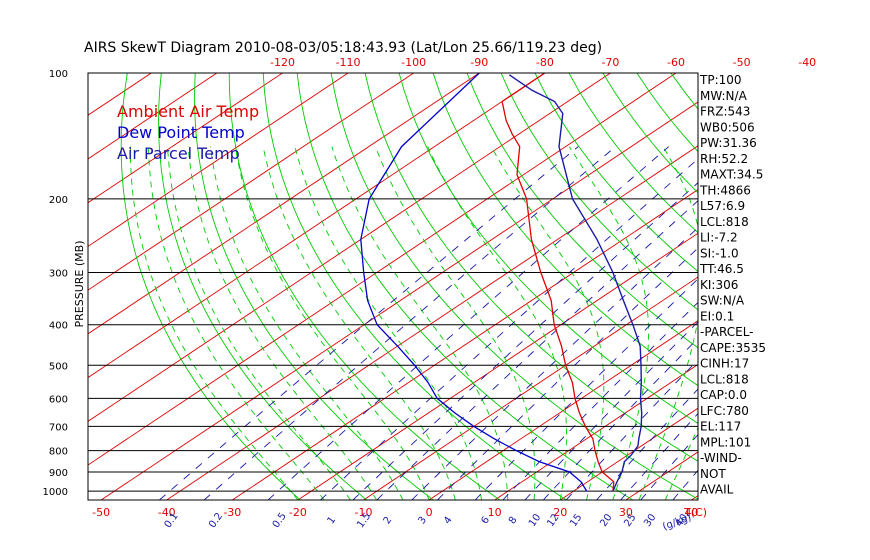 The height and width of the screenshot is (560, 870). Describe the element at coordinates (626, 512) in the screenshot. I see `bottom-temp-tick-label: 30` at that location.